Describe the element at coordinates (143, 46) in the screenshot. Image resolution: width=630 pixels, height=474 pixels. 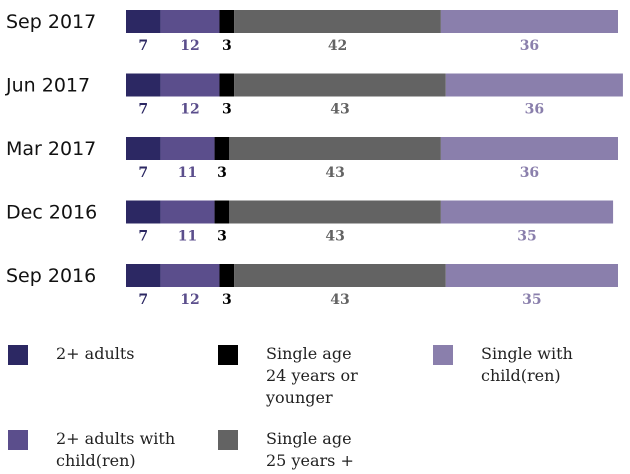
I see `data-label-sep-2017-2plus-adults: 7` at that location.